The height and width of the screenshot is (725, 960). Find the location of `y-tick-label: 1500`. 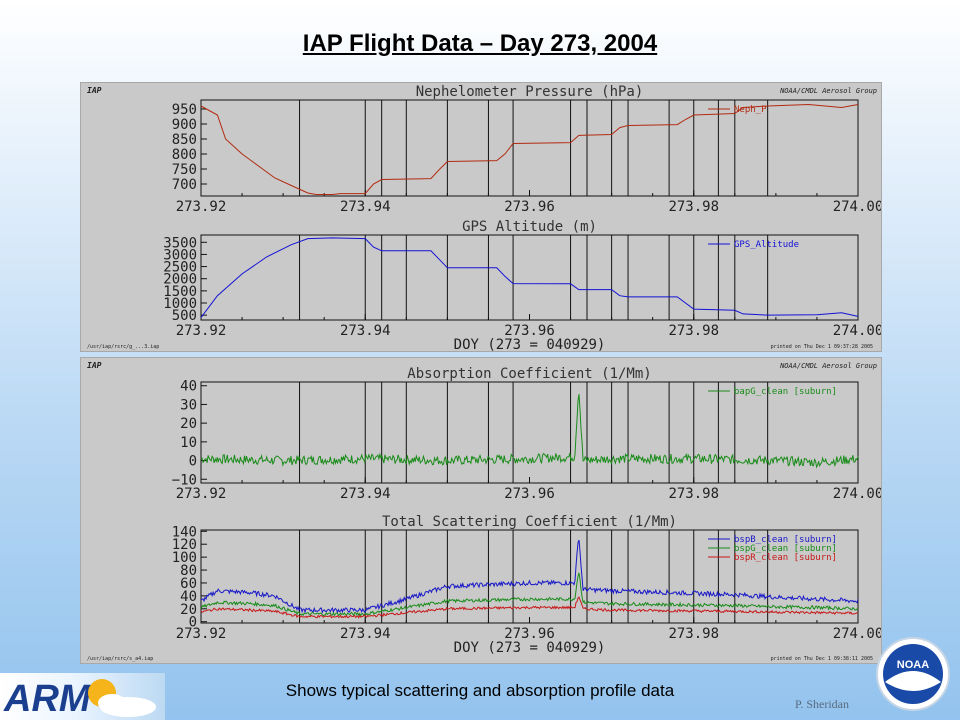

y-tick-label: 1500 is located at coordinates (180, 292).